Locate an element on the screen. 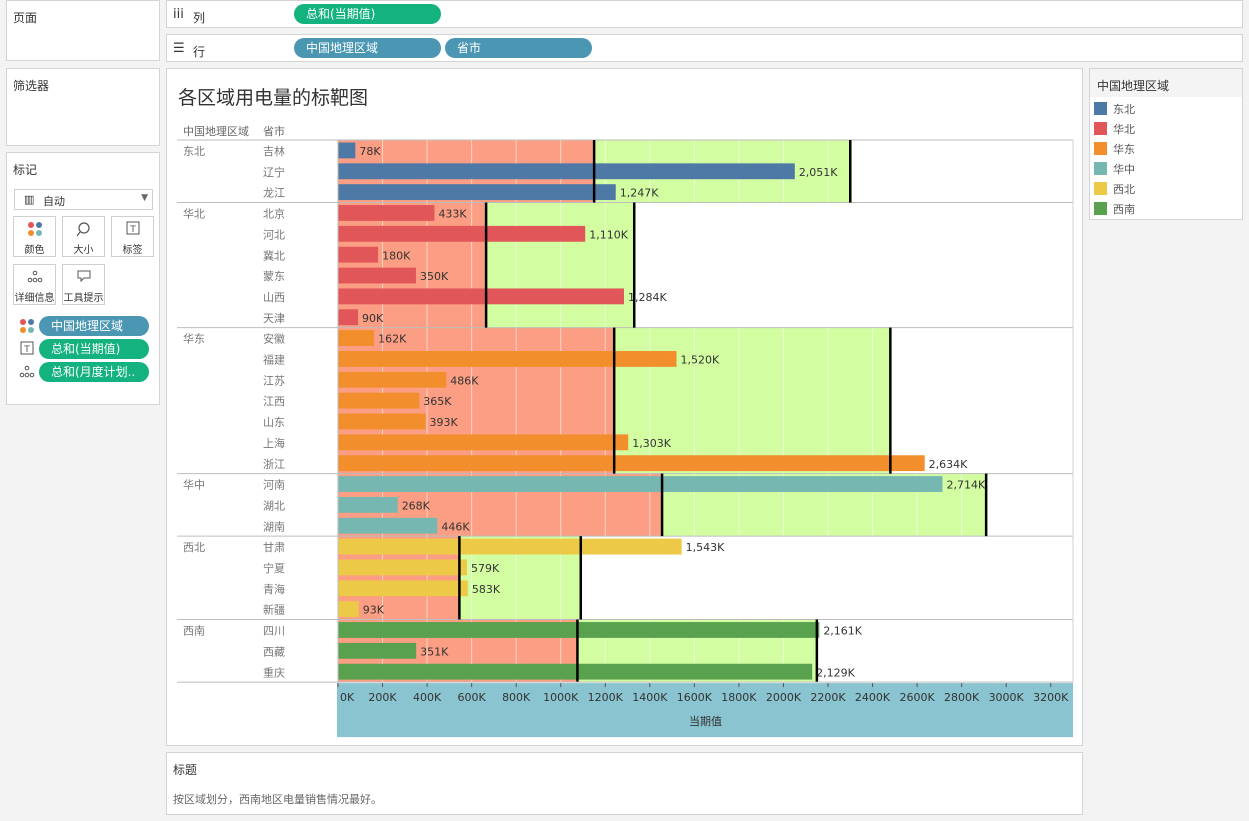  marks-title: 标记 is located at coordinates (25, 170).